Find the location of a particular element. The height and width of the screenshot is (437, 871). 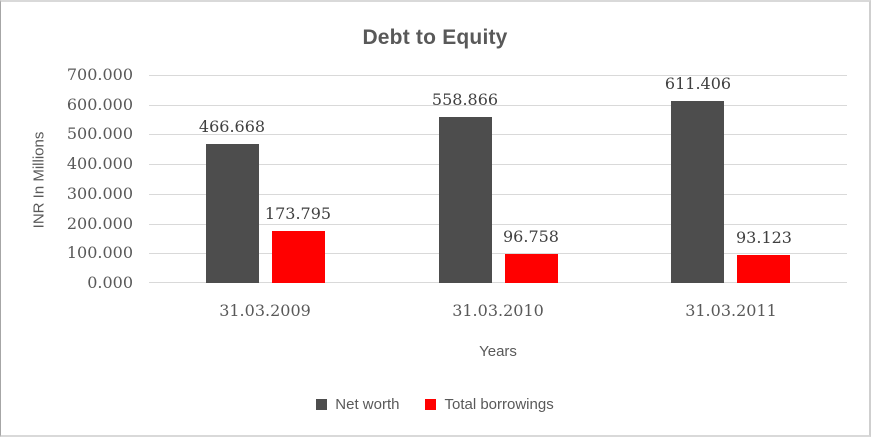

x-axis-tick-labels: 31.03.2009 31.03.2010 31.03.2011 is located at coordinates (498, 312).